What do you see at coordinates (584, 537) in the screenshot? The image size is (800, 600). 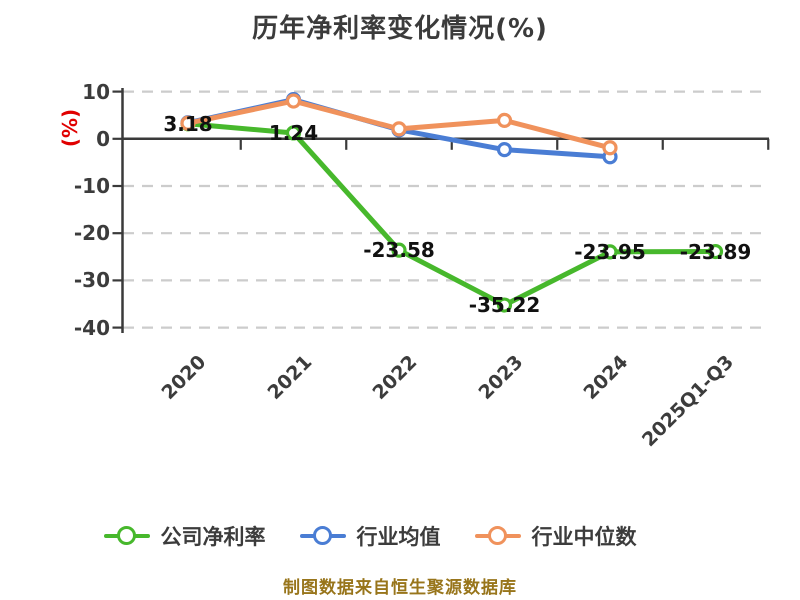 I see `legend-label: 行业中位数` at bounding box center [584, 537].